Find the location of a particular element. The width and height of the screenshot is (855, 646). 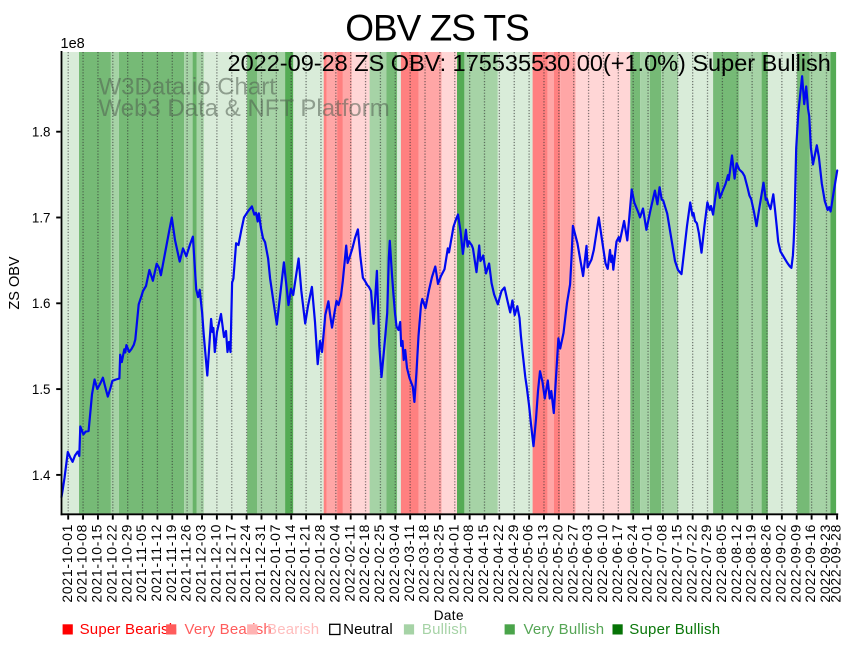

svg-text: 2022-04-15 is located at coordinates (483, 563).